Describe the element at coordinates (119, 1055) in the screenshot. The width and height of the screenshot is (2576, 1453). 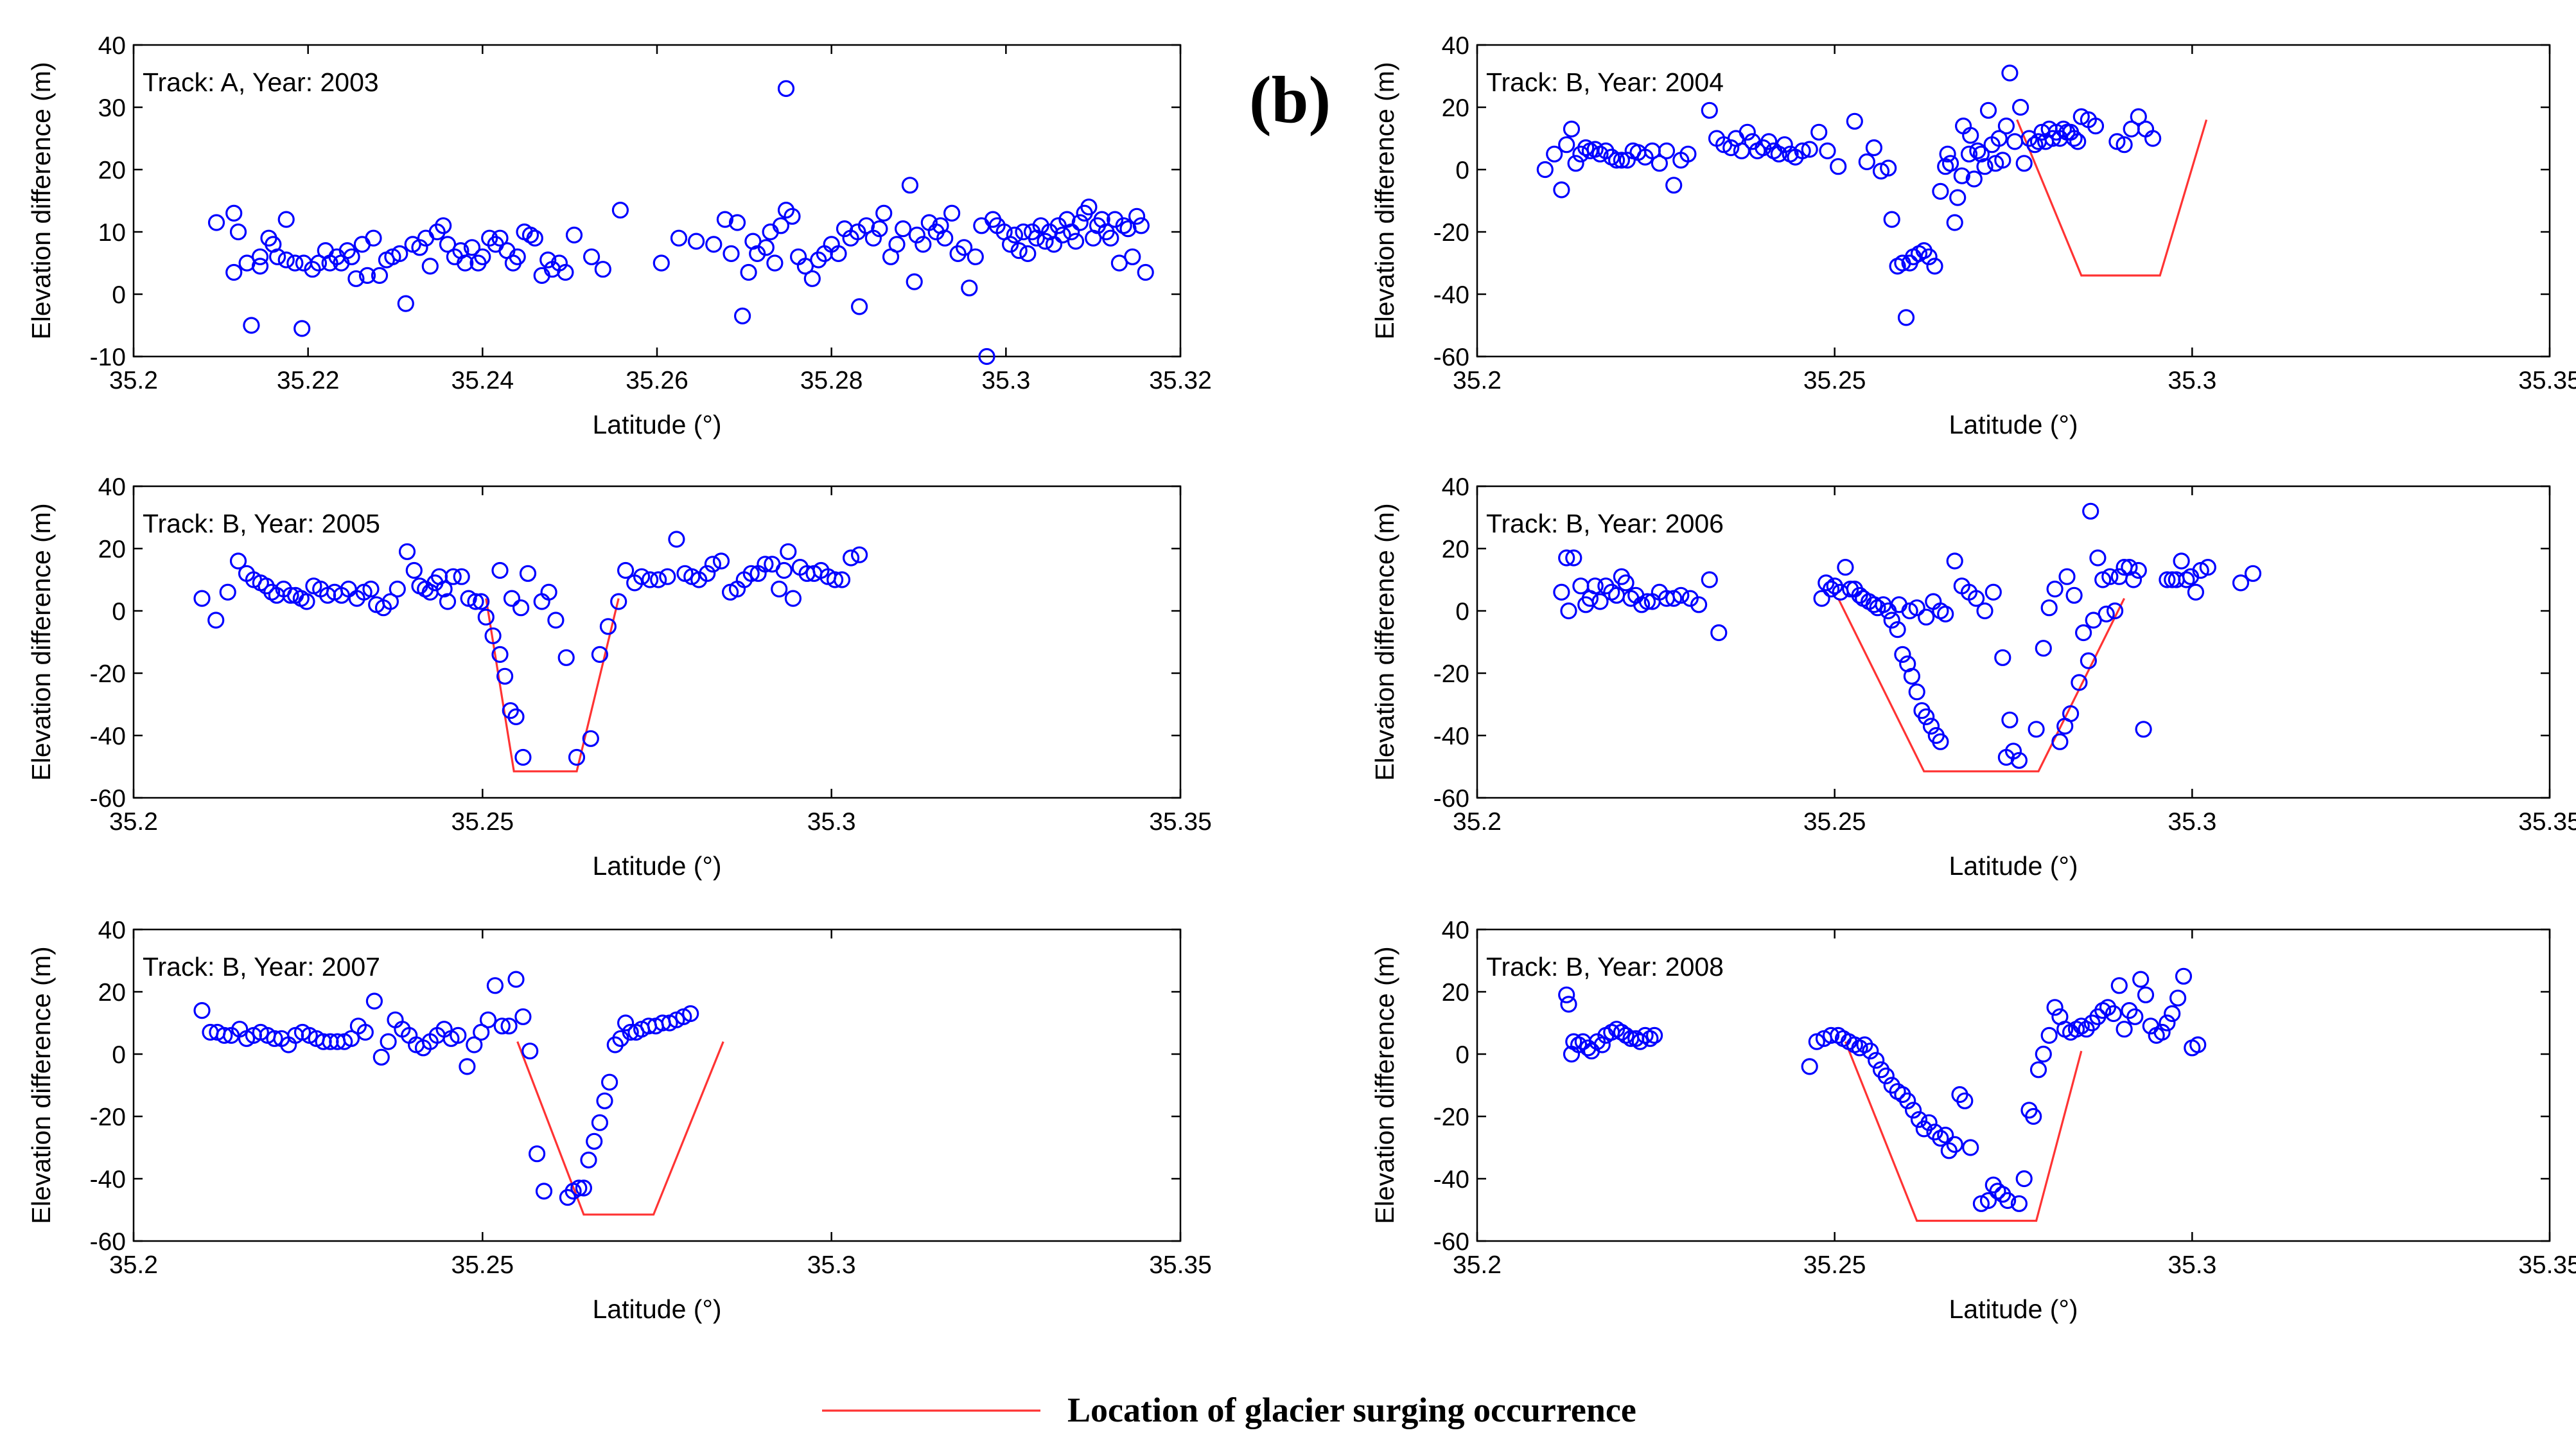
I see `y-tick-label: 0` at that location.